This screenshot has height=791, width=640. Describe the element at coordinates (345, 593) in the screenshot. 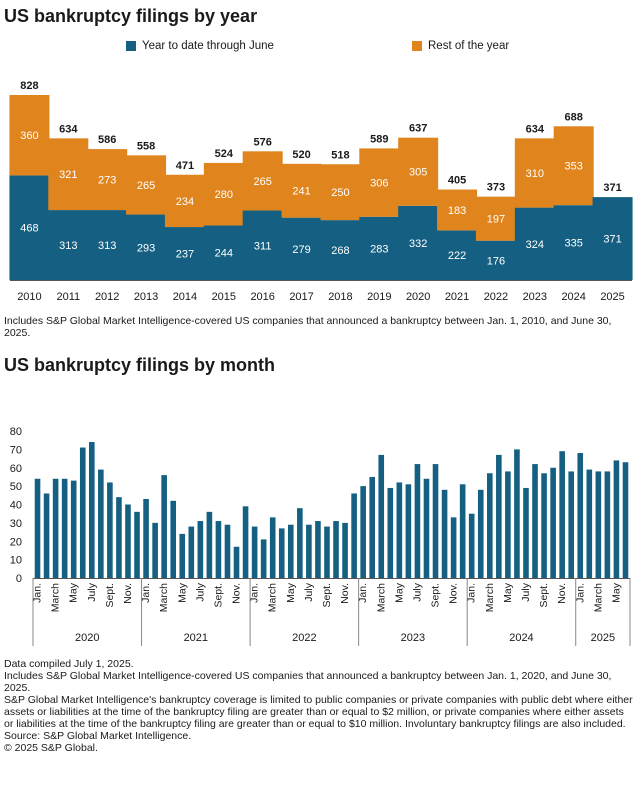

I see `x-tick-2022-Nov.: Nov.` at that location.